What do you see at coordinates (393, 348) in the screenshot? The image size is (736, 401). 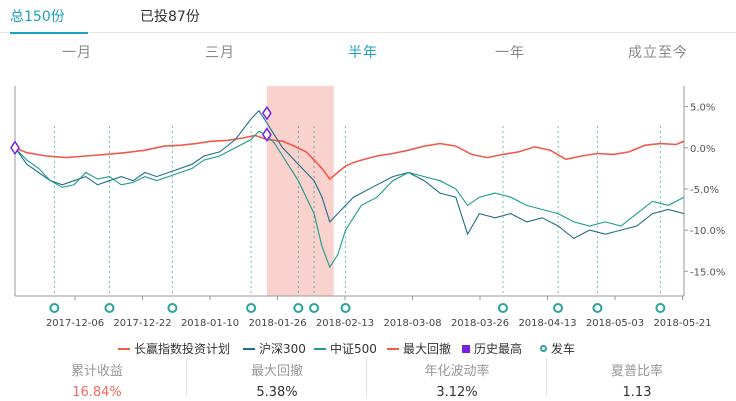 I see `legend-drawdown-swatch` at bounding box center [393, 348].